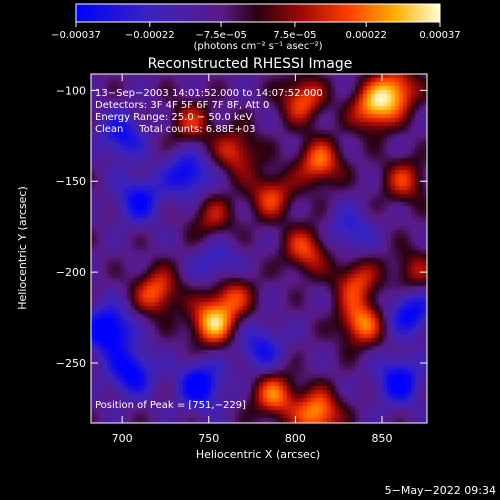 This screenshot has width=500, height=500. Describe the element at coordinates (182, 105) in the screenshot. I see `info-line-detectors: Detectors: 3F 4F 5F 6F 7F 8F, Att 0` at that location.